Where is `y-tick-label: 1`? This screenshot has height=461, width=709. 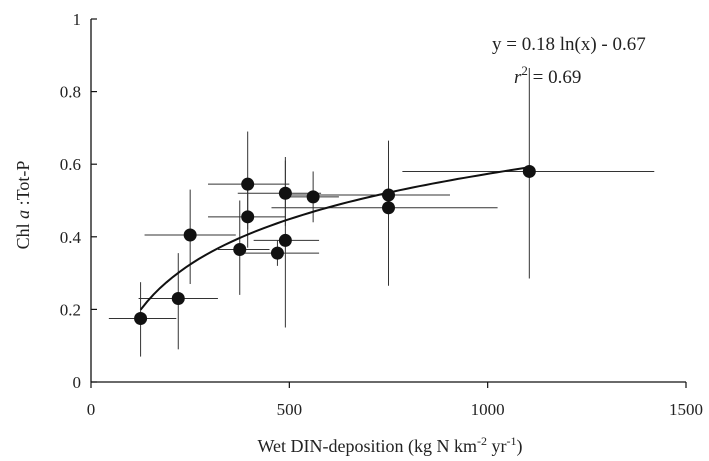
y-tick-label: 1 is located at coordinates (77, 19).